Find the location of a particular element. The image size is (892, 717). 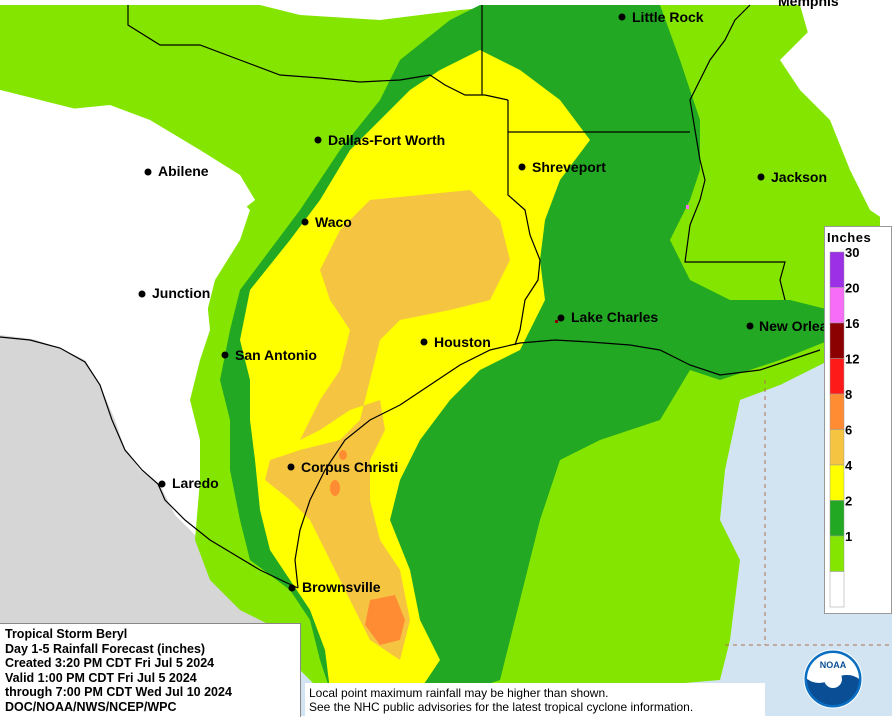

legend-label: 12 is located at coordinates (852, 359).